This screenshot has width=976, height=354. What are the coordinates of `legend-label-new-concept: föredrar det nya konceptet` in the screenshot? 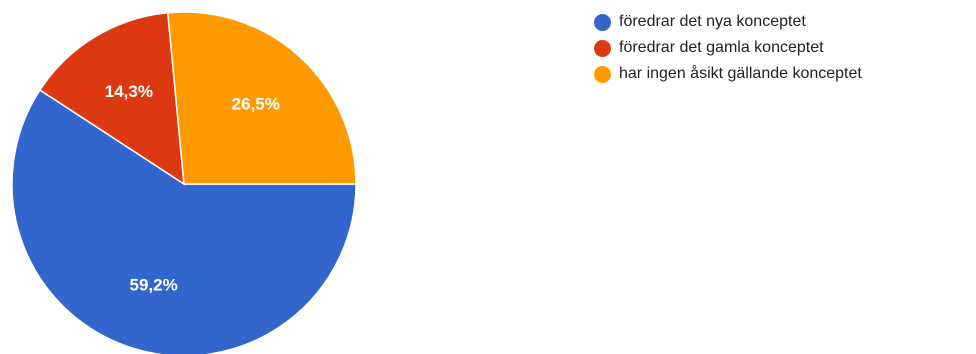 It's located at (712, 21).